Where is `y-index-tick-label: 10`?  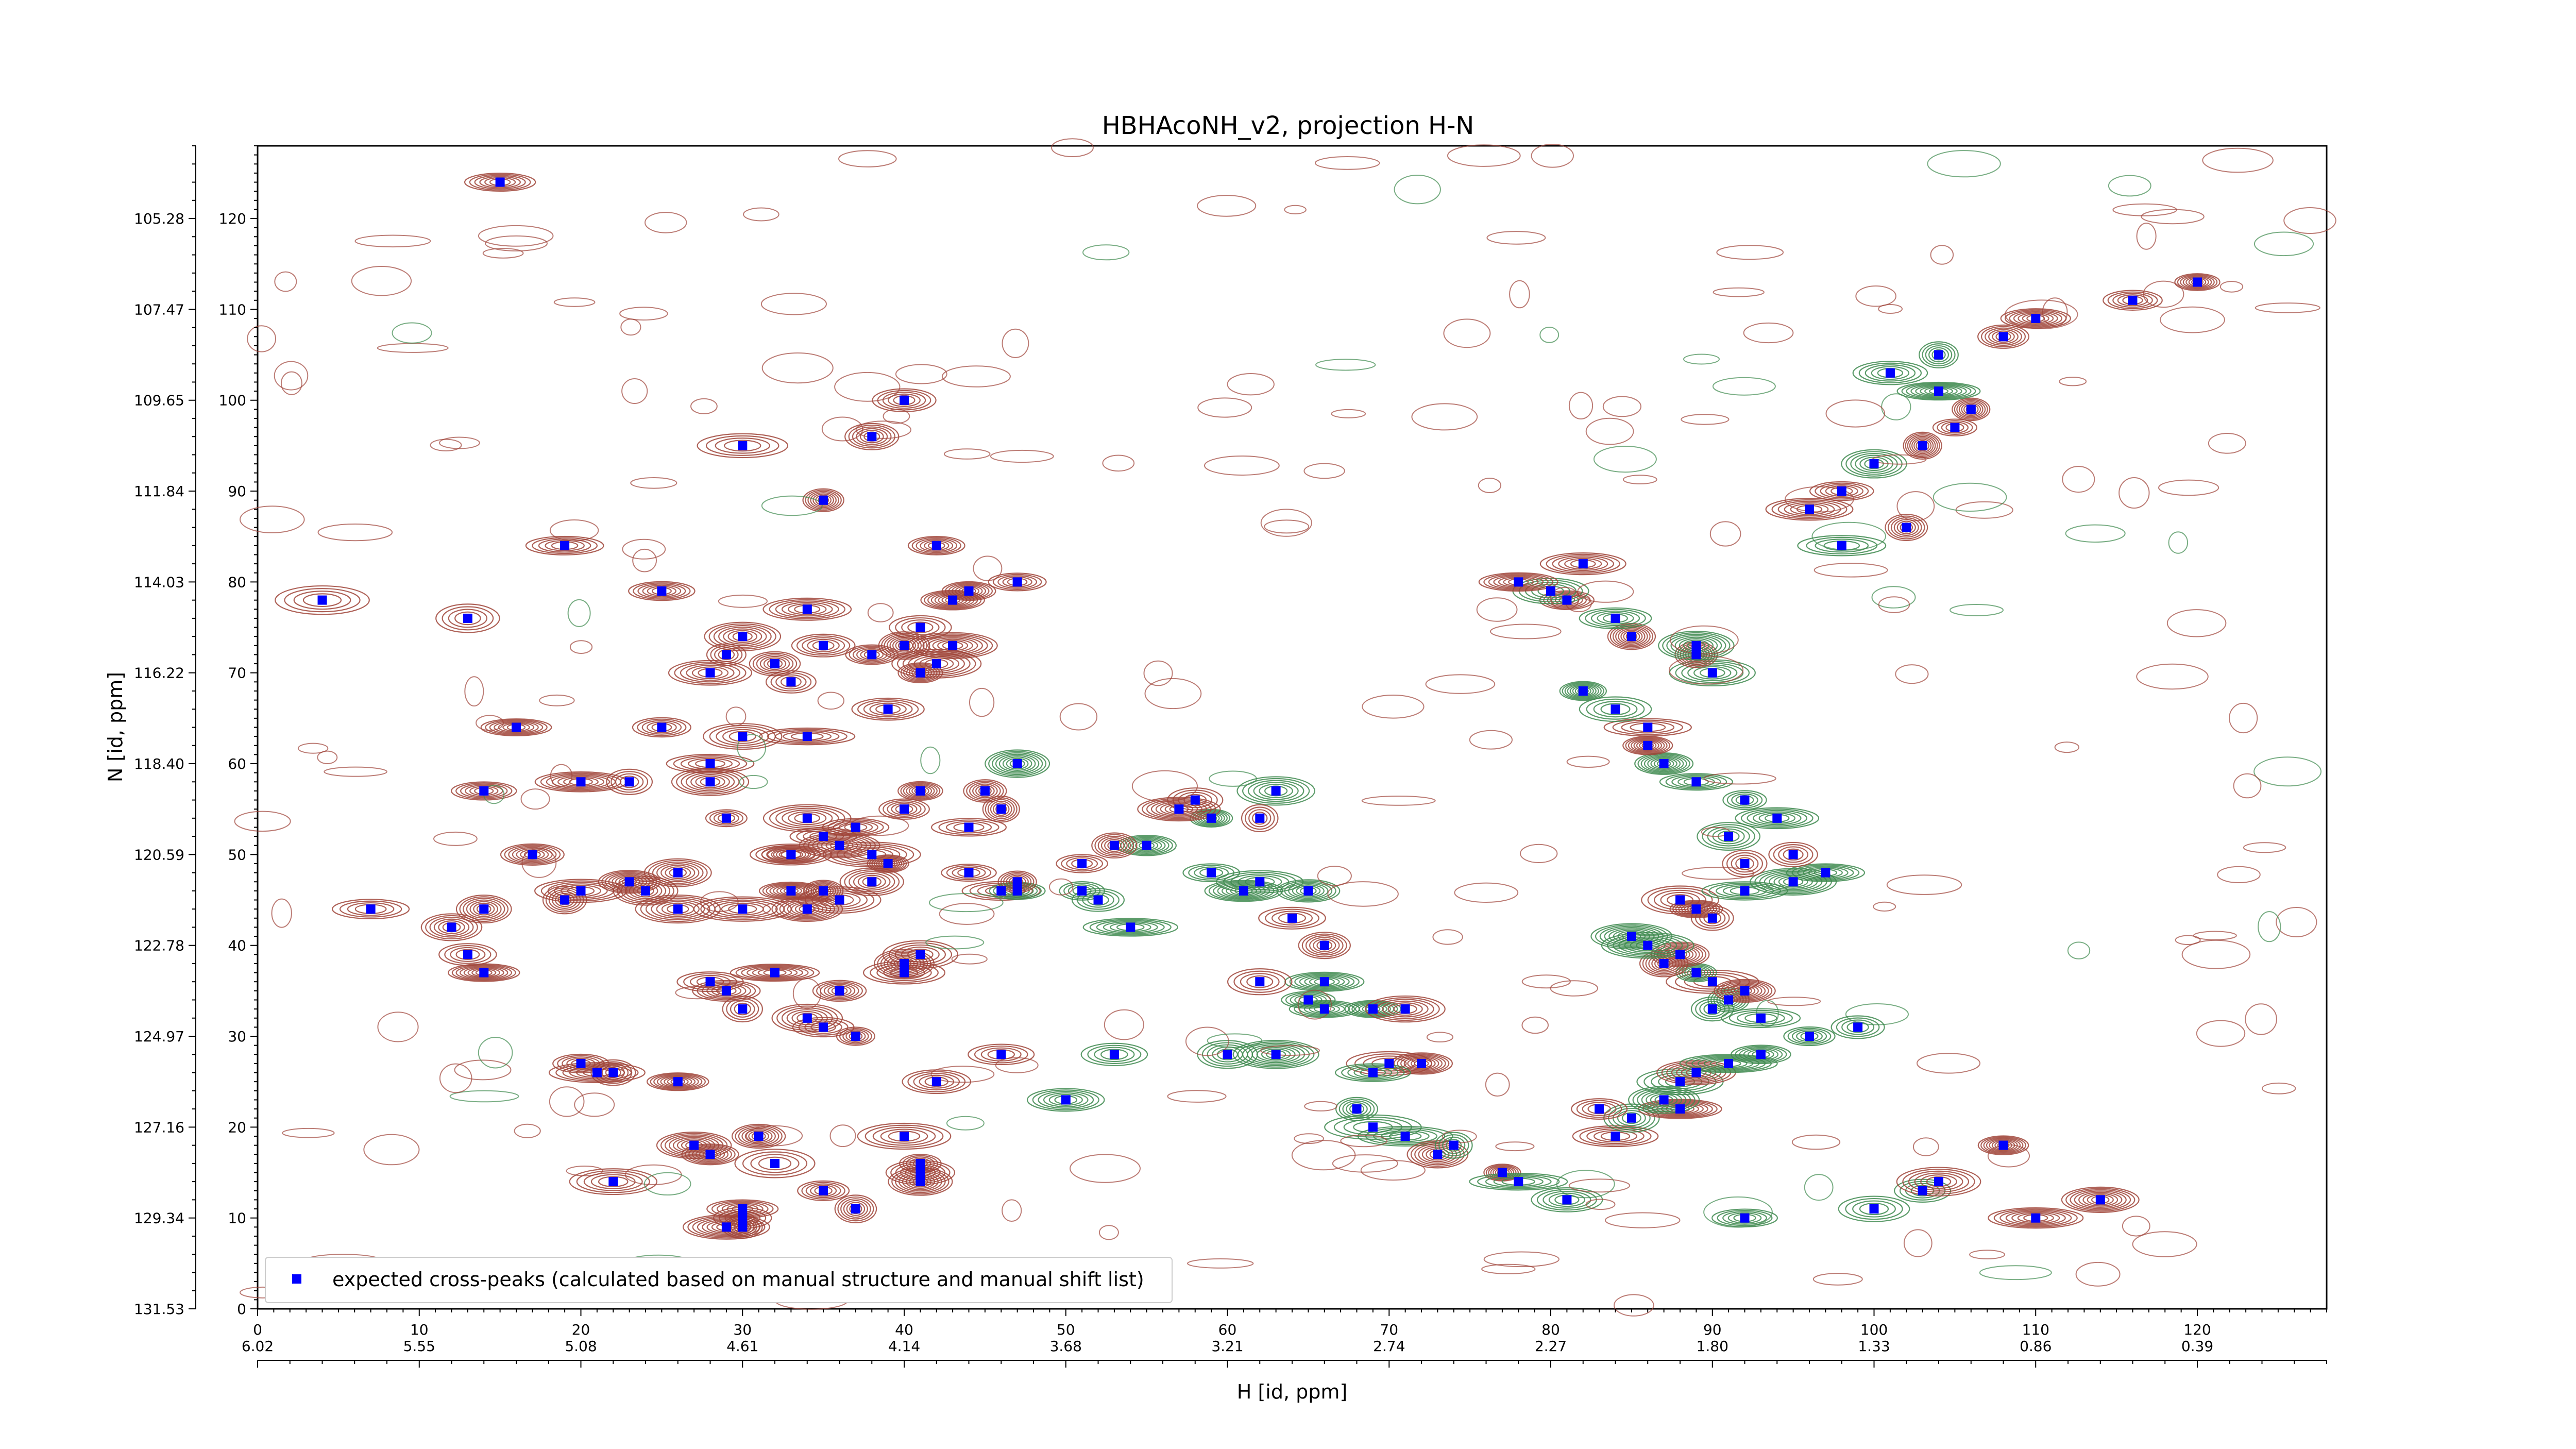 y-index-tick-label: 10 is located at coordinates (237, 1218).